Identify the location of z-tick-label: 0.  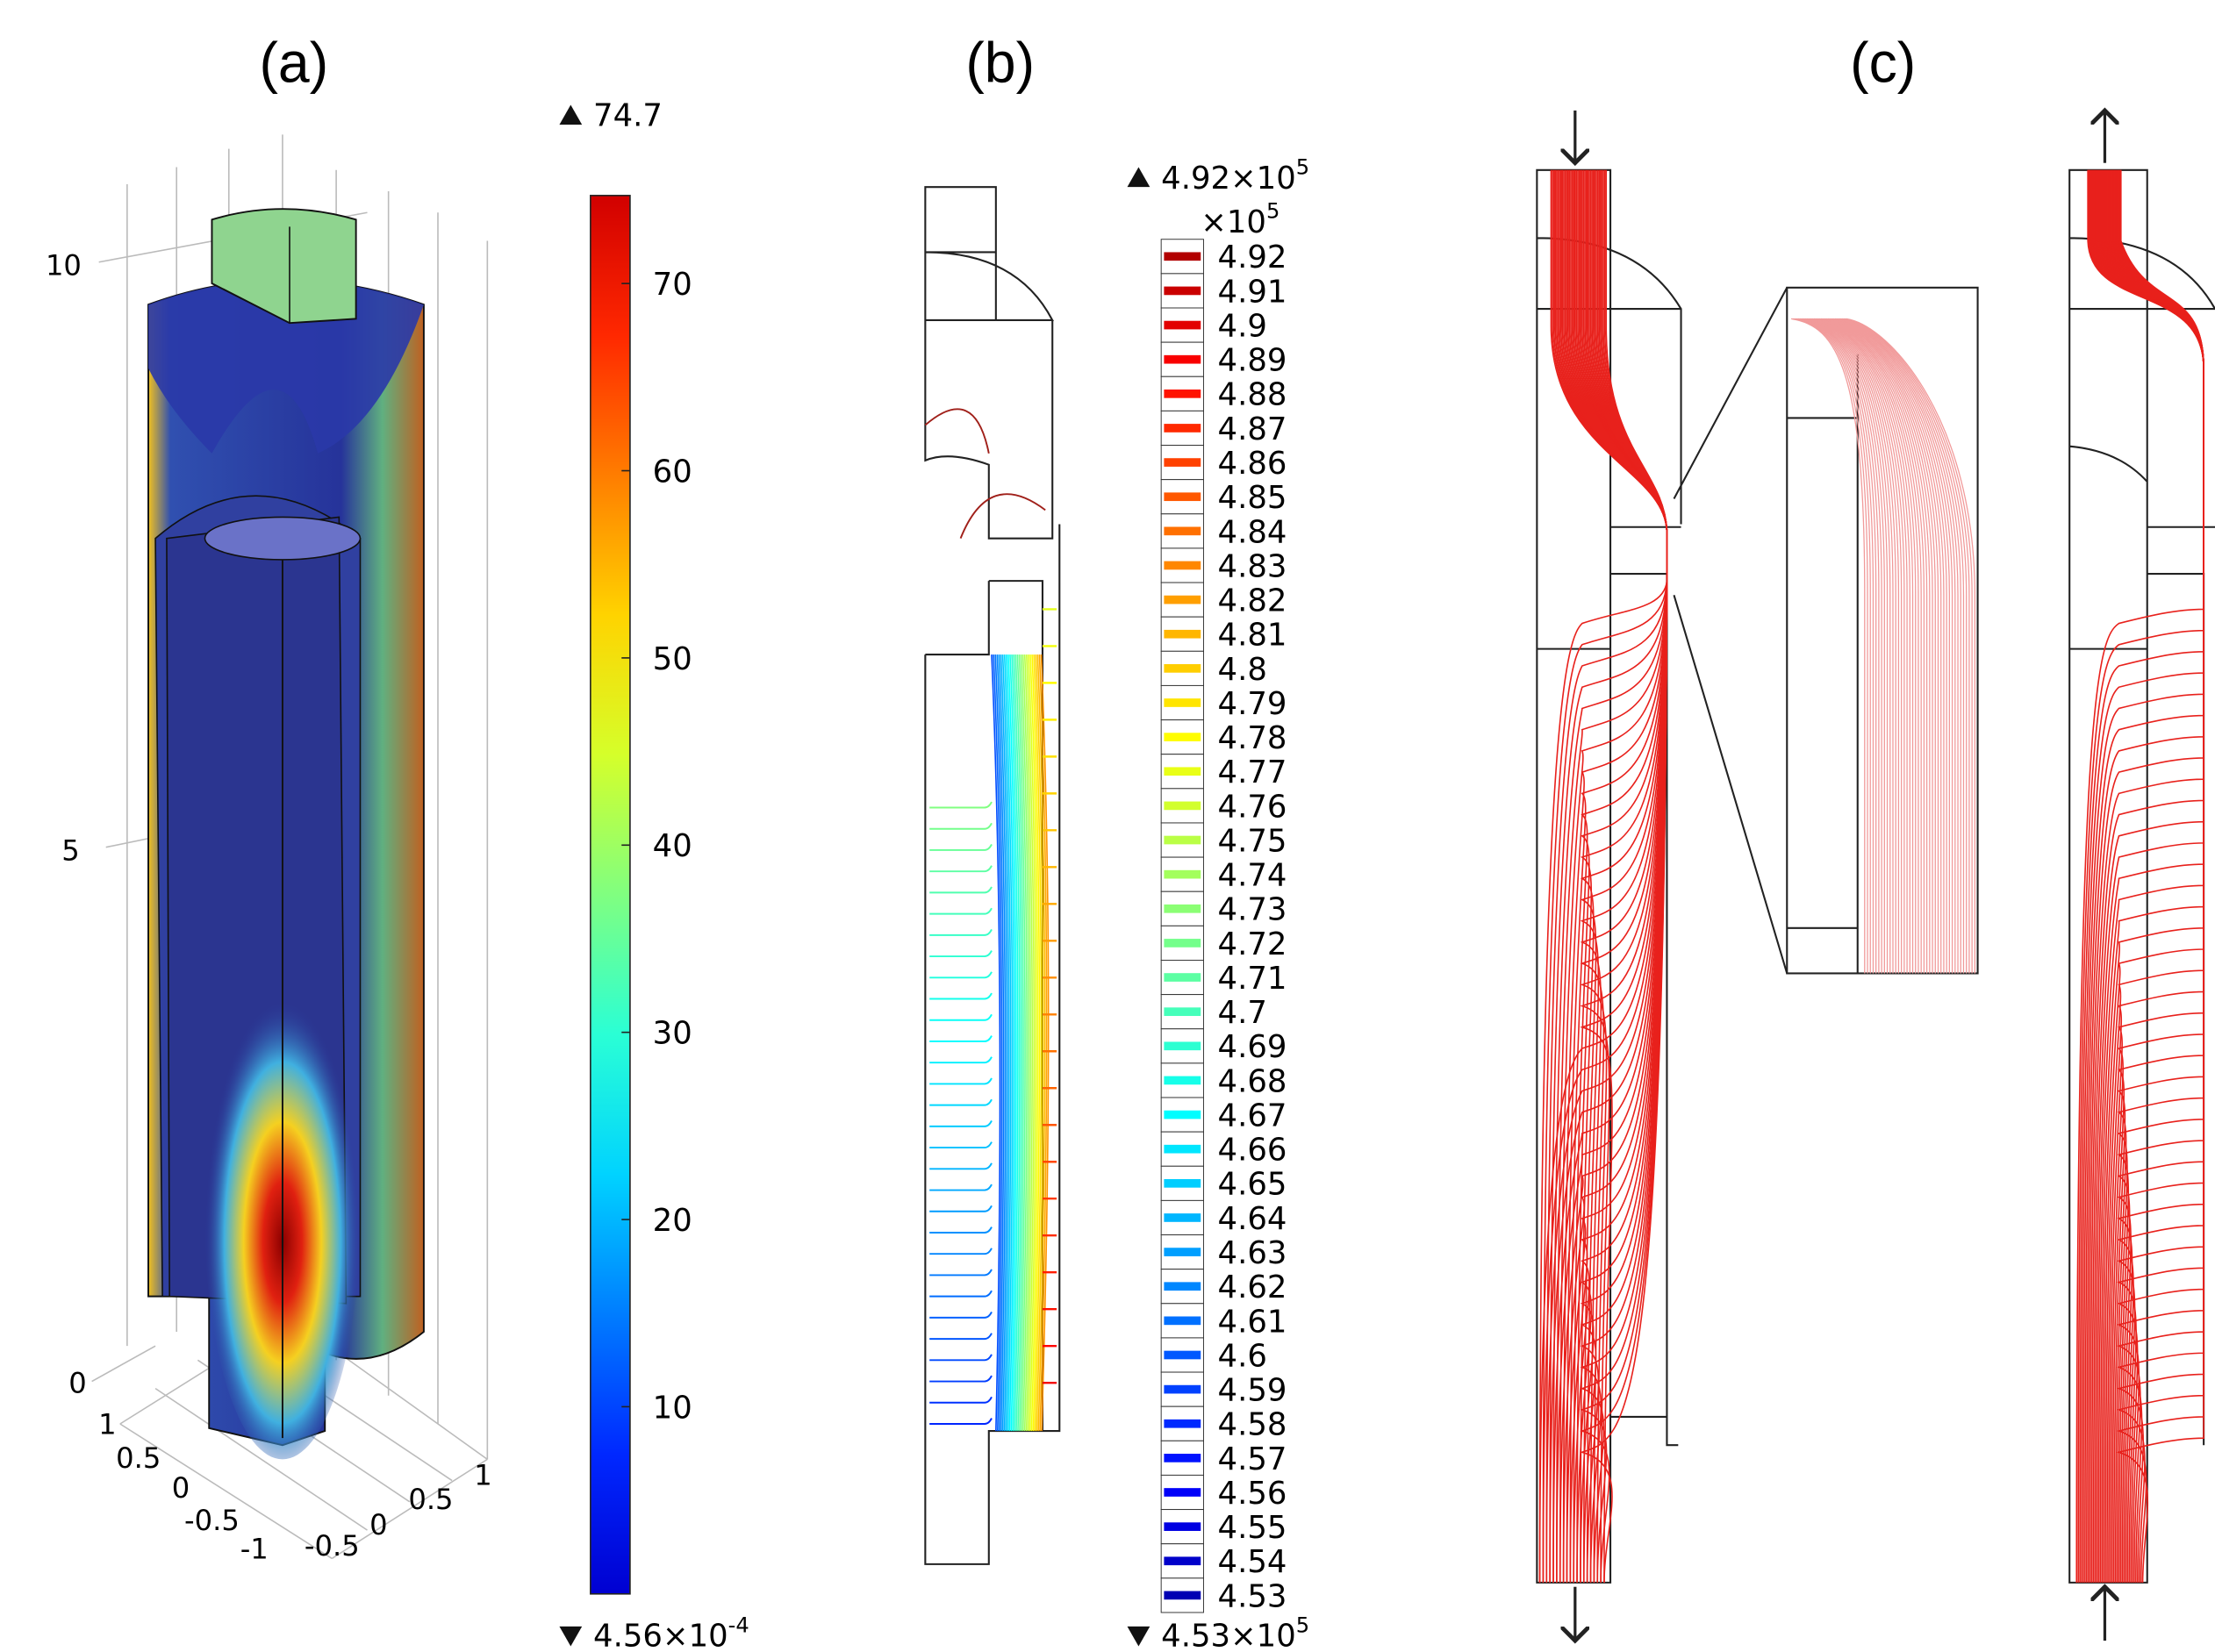
(77, 1382).